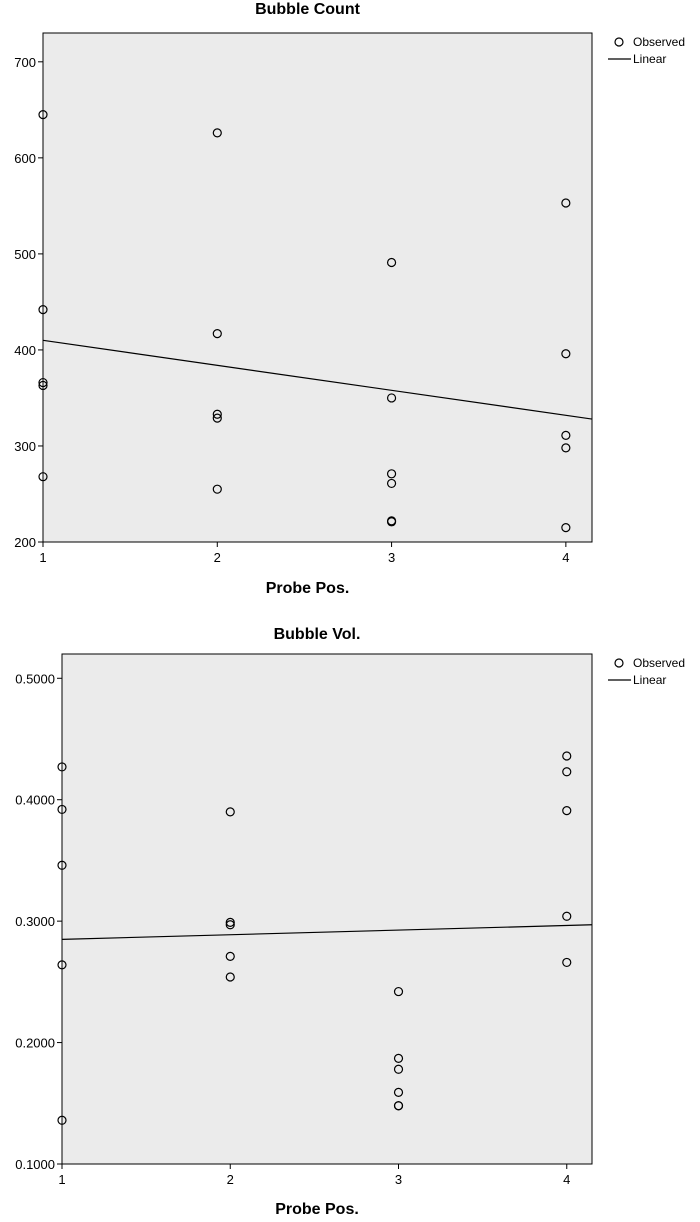 Image resolution: width=700 pixels, height=1222 pixels. Describe the element at coordinates (646, 50) in the screenshot. I see `chart-1-legend: Observed Linear` at that location.